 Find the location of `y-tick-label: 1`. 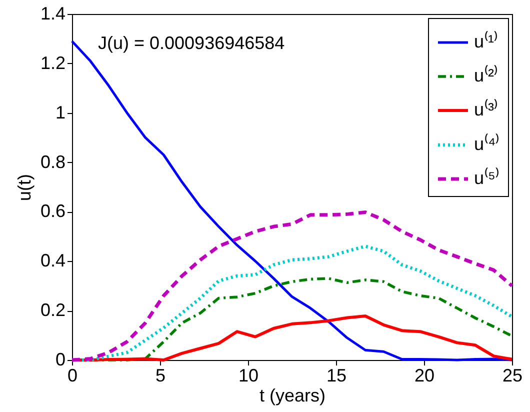

y-tick-label: 1 is located at coordinates (60, 112).